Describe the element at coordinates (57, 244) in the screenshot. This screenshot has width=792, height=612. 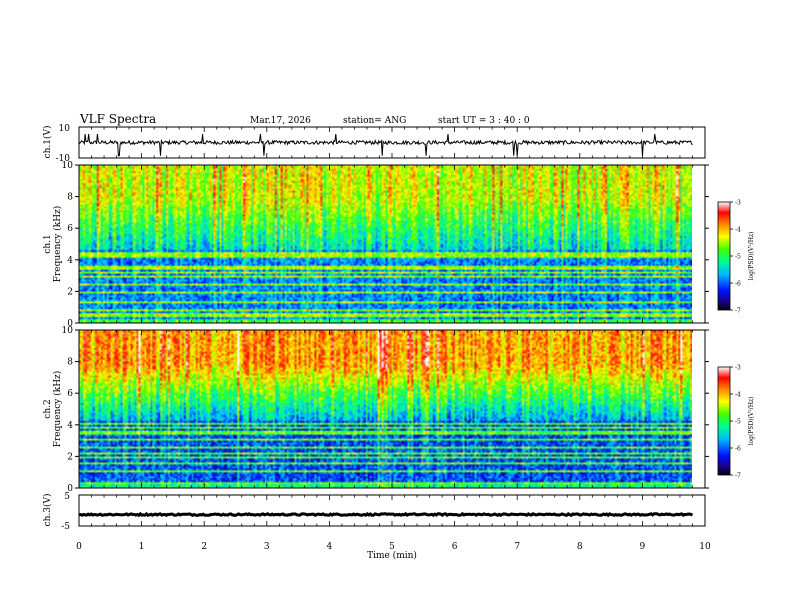
I see `ch1-frequency-ylabel: Frequency (kHz)` at that location.